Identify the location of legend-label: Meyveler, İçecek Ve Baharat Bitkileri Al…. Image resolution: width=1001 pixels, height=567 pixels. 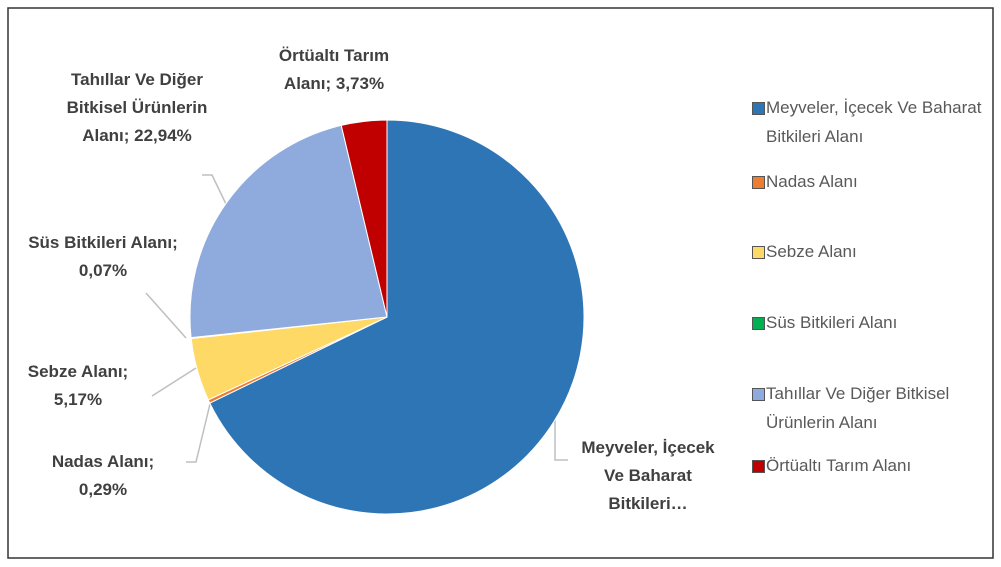
(874, 122).